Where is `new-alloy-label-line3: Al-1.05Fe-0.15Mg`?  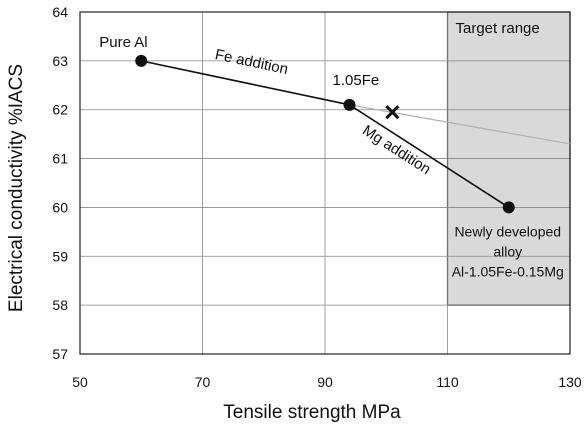 new-alloy-label-line3: Al-1.05Fe-0.15Mg is located at coordinates (508, 271).